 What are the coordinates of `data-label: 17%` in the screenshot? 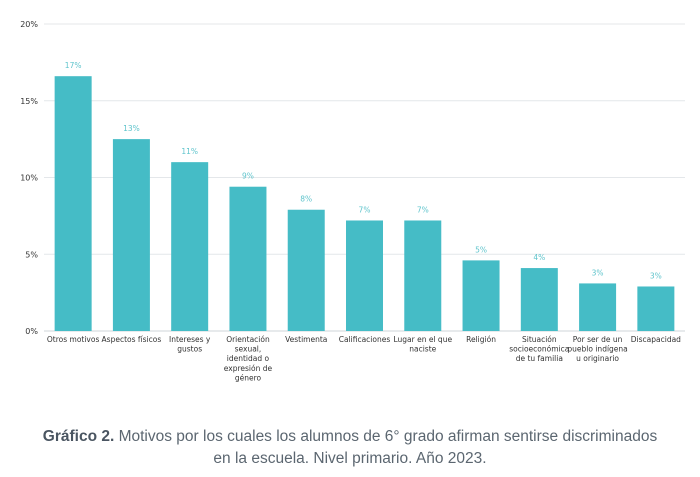 It's located at (73, 65).